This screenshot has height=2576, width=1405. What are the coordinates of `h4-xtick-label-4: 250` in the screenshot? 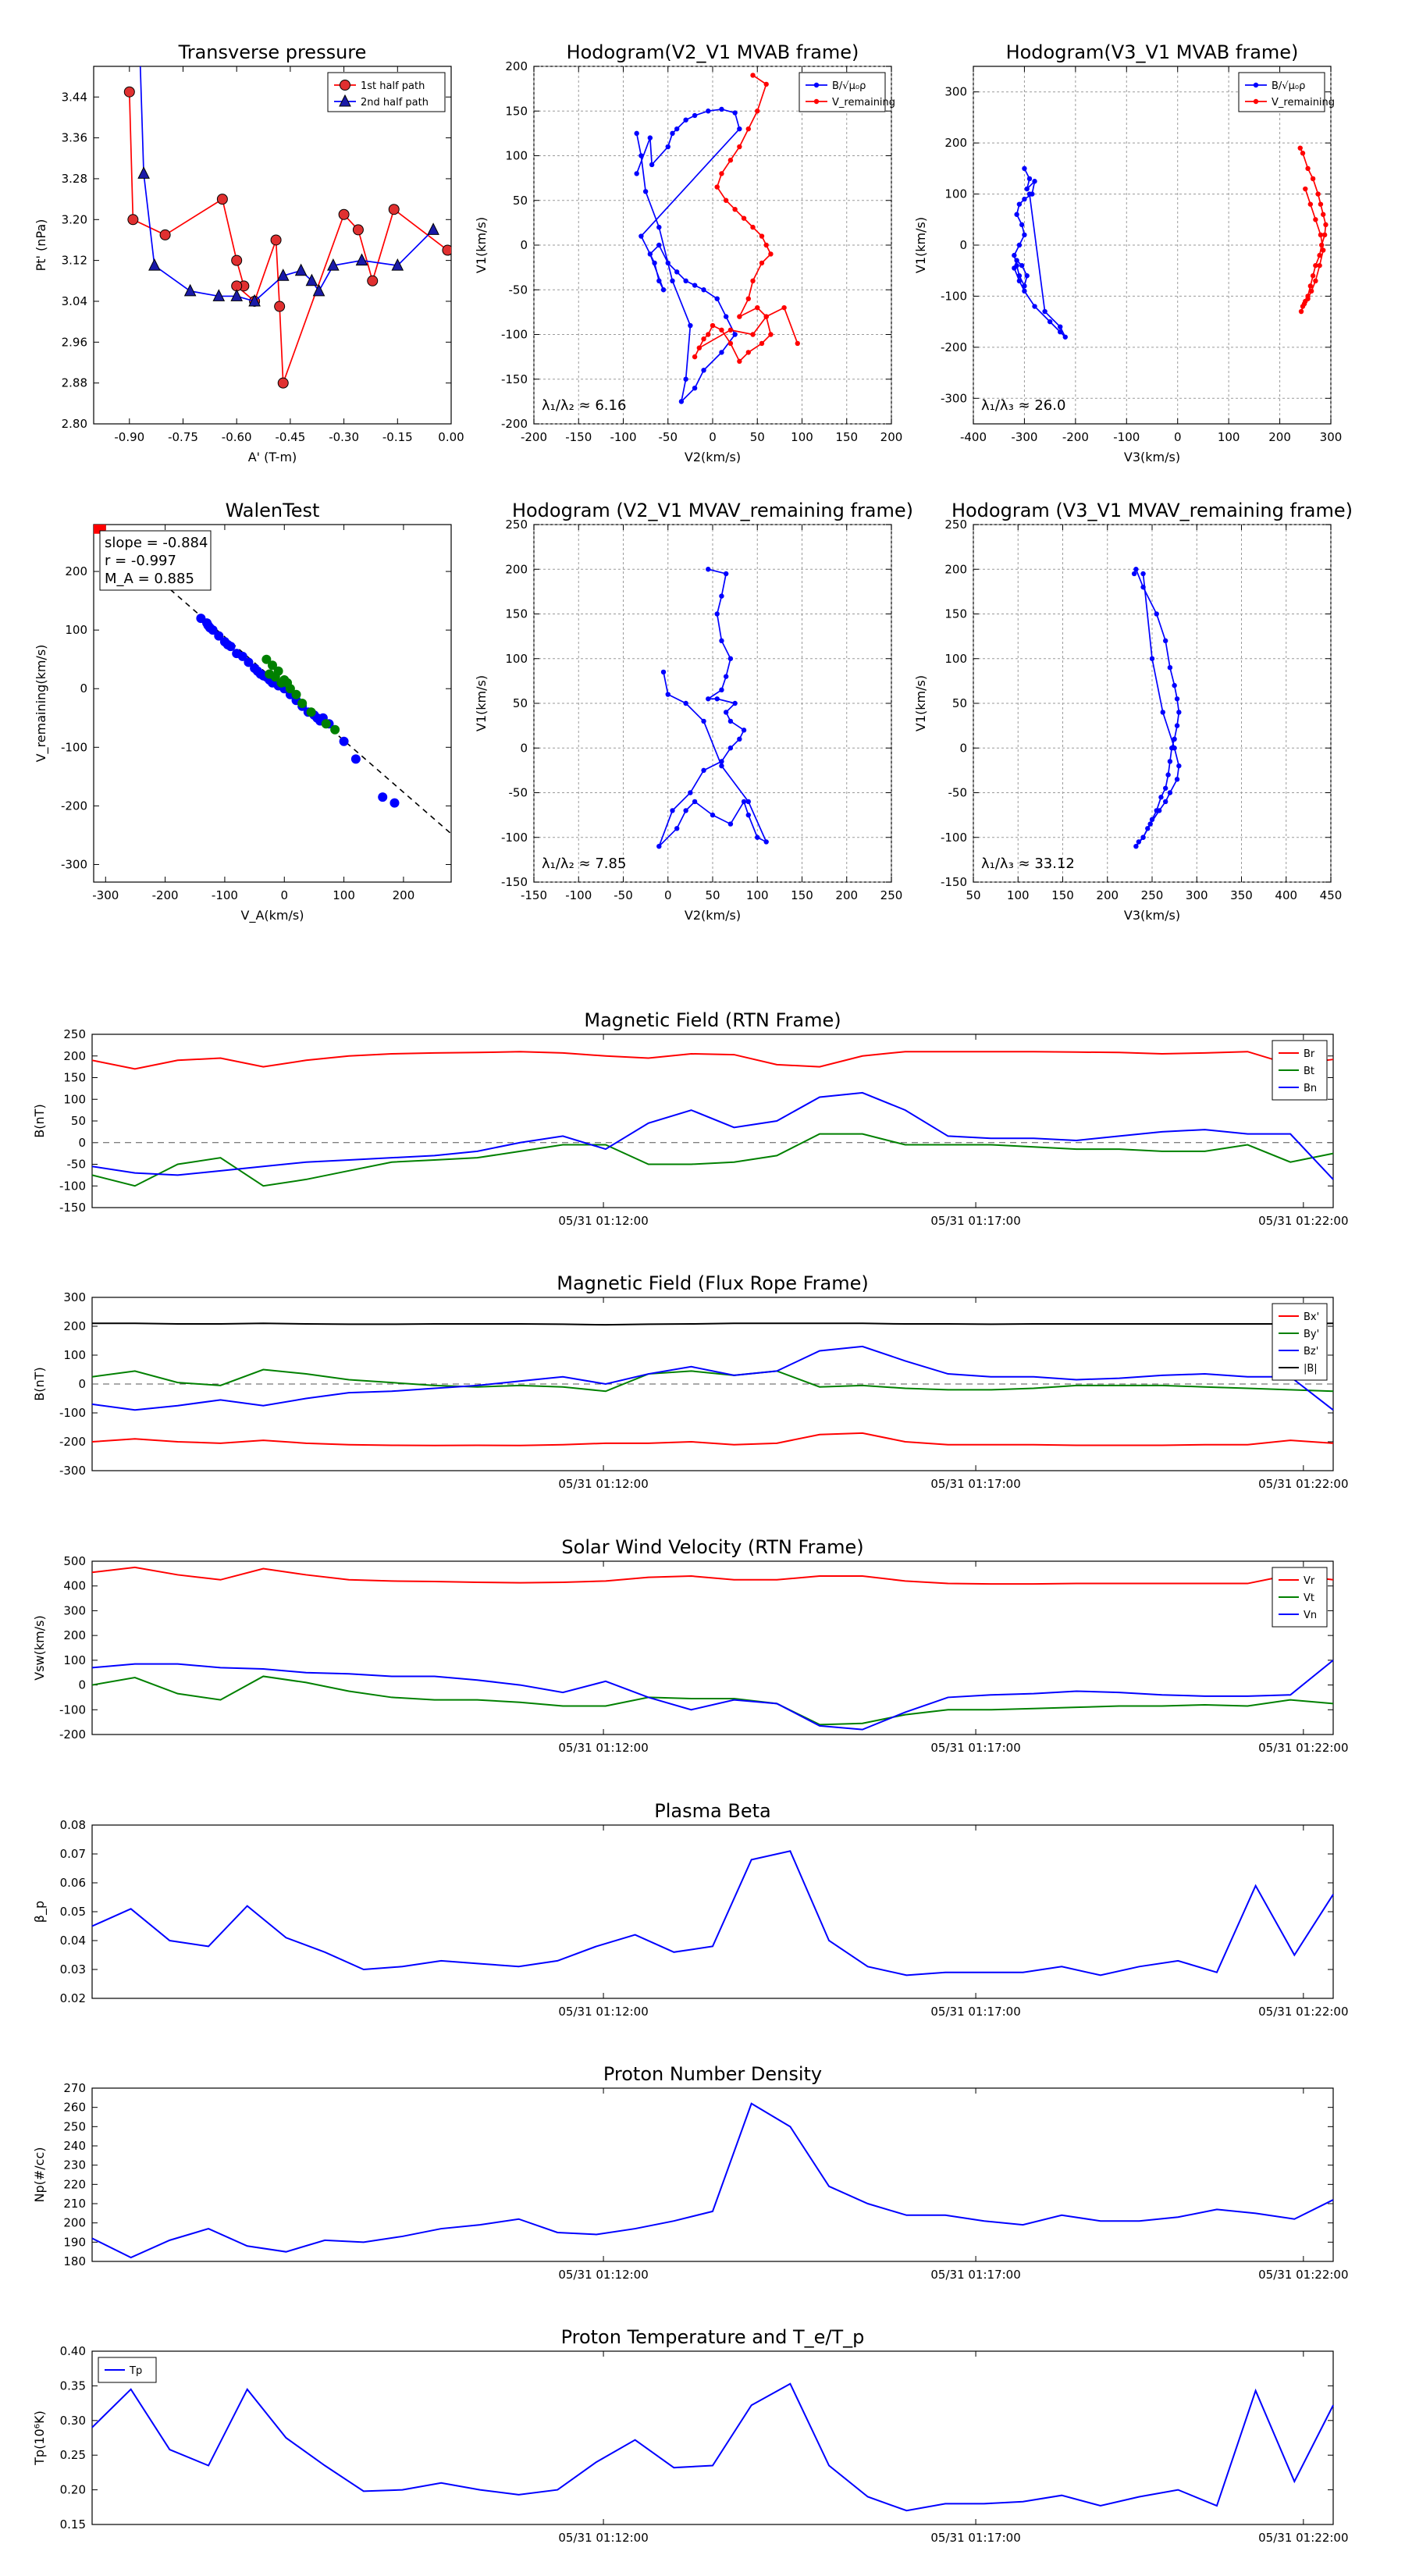 It's located at (1152, 895).